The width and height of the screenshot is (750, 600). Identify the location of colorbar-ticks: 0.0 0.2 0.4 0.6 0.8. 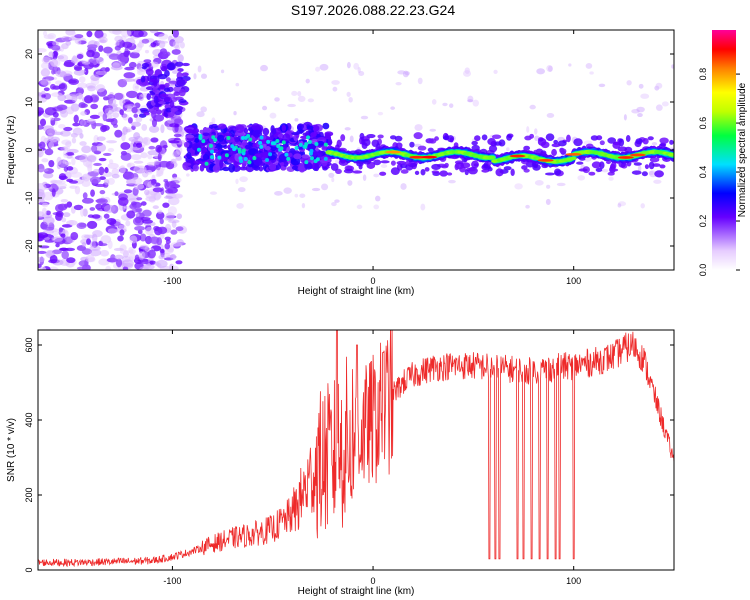
(719, 172).